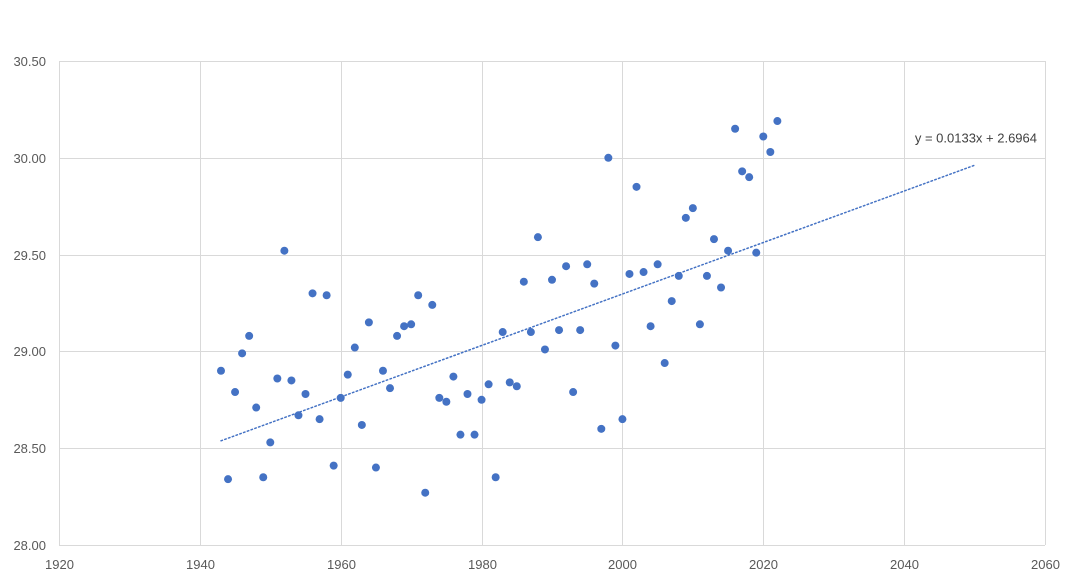 The width and height of the screenshot is (1073, 581). I want to click on y-tick-label: 28.50, so click(29, 448).